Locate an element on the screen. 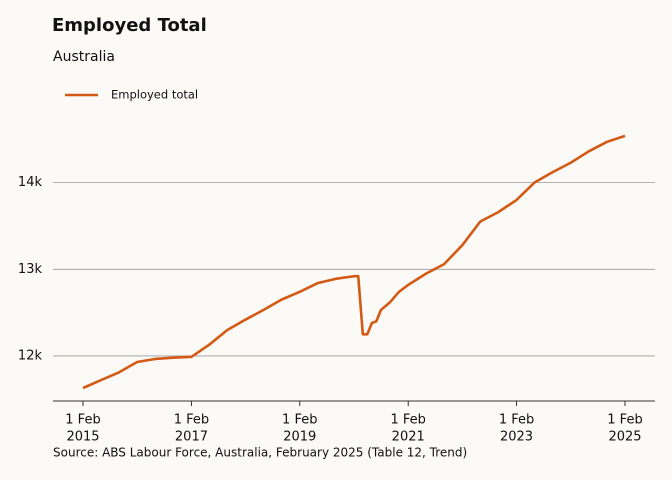 This screenshot has height=480, width=672. chart-title: Employed Total is located at coordinates (129, 25).